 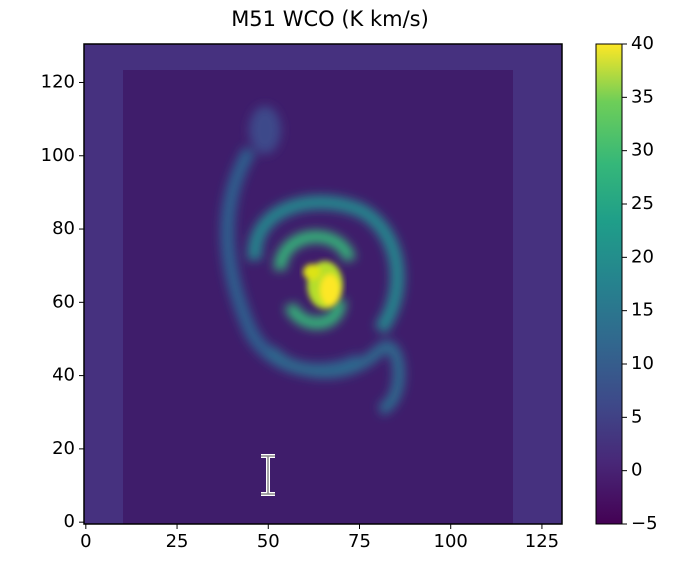 What do you see at coordinates (642, 363) in the screenshot?
I see `colorbar-tick-label: 10` at bounding box center [642, 363].